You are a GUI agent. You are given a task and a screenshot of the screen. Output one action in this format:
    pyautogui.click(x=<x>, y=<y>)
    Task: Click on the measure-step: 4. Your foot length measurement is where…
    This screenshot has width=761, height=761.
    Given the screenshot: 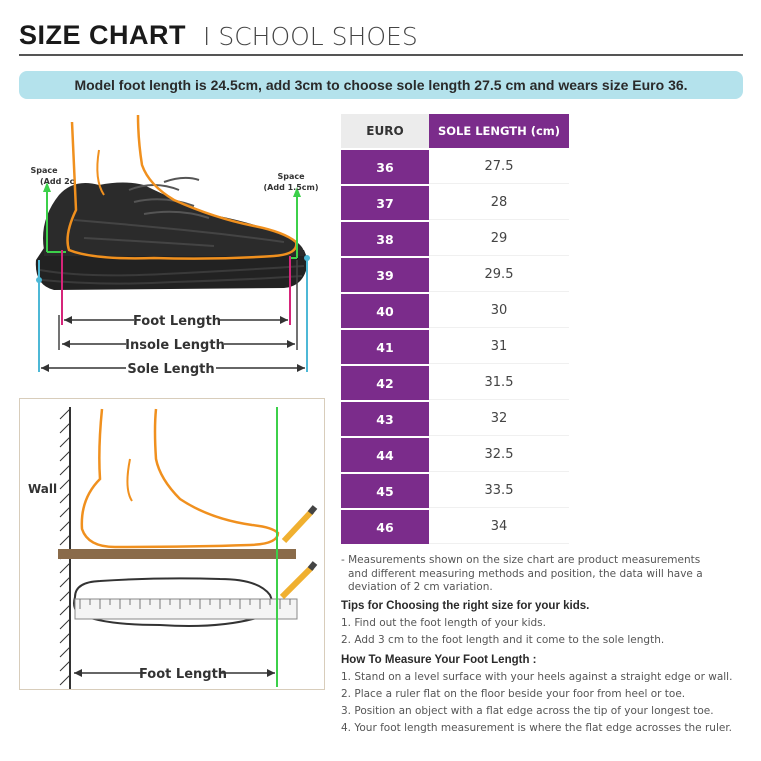 What is the action you would take?
    pyautogui.click(x=537, y=727)
    